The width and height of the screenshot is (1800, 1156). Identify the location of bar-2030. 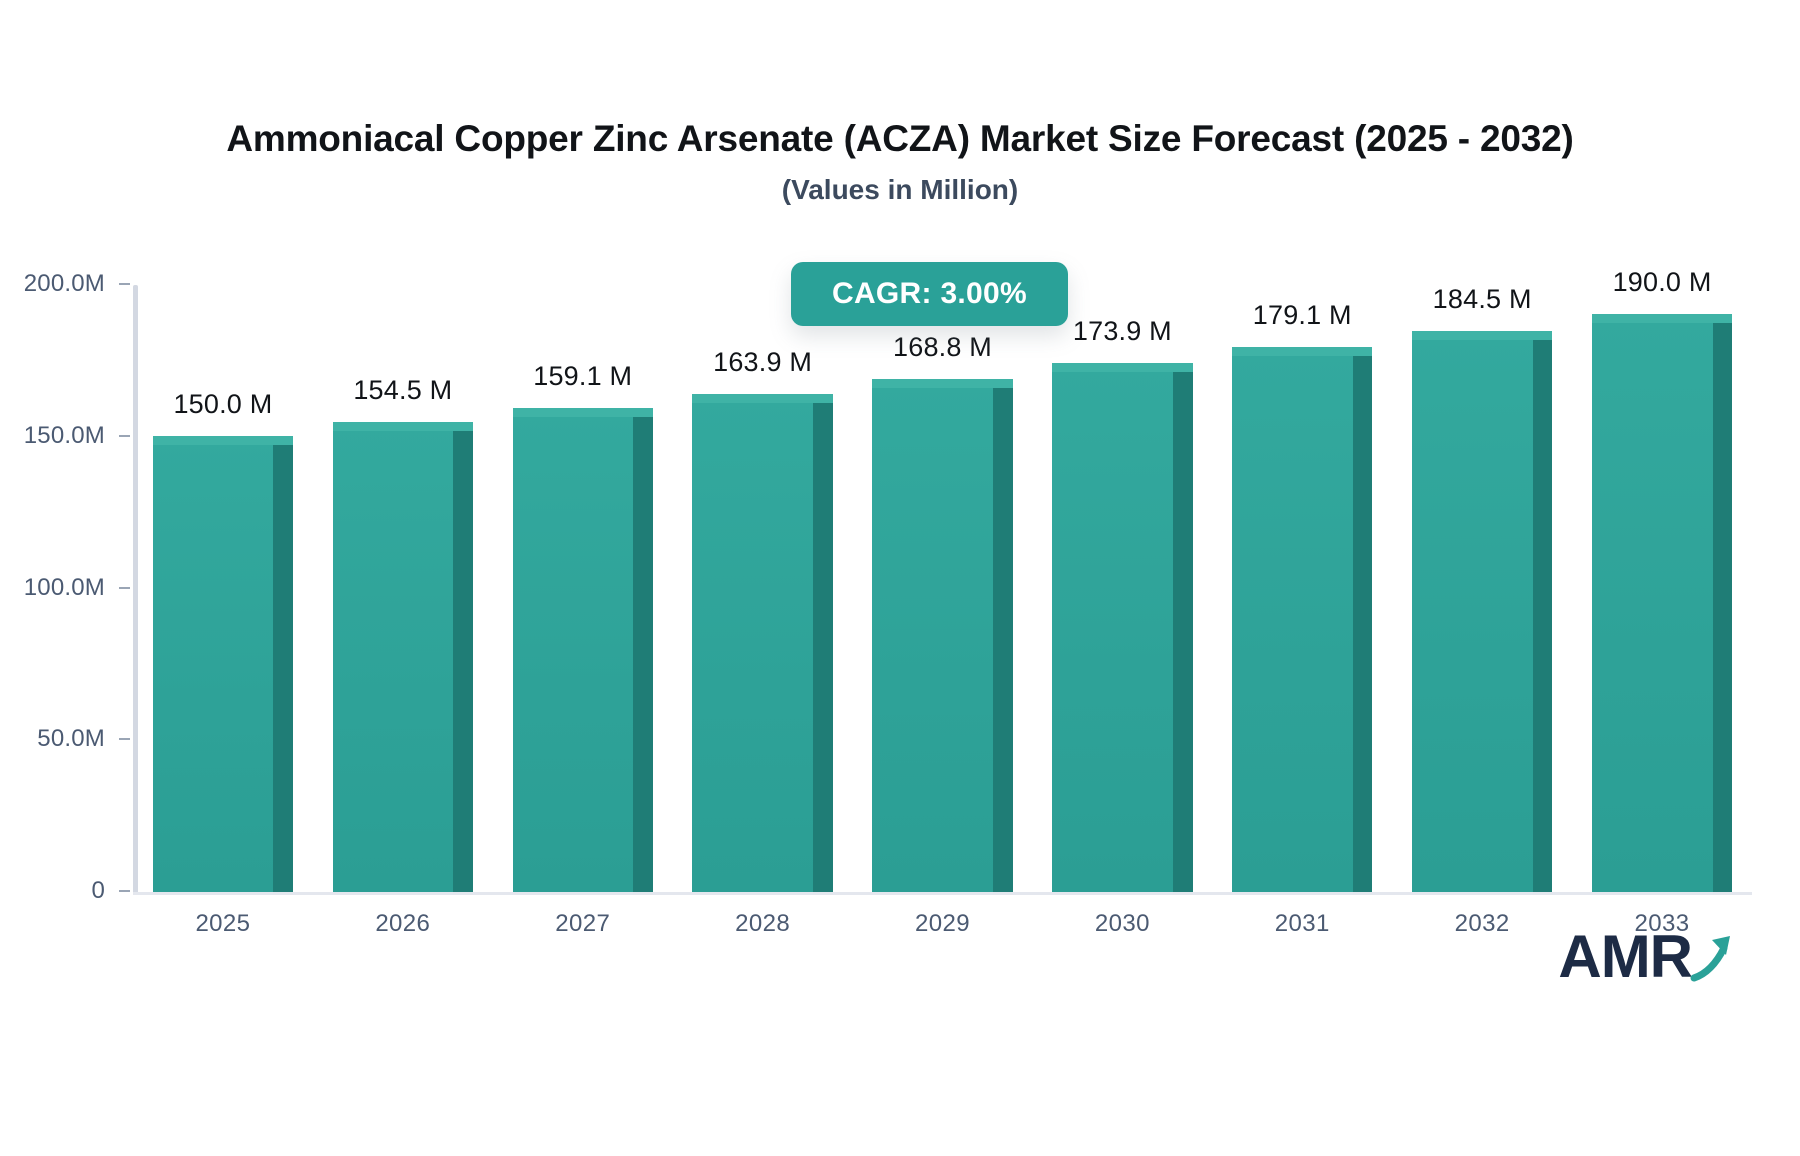
(1122, 627).